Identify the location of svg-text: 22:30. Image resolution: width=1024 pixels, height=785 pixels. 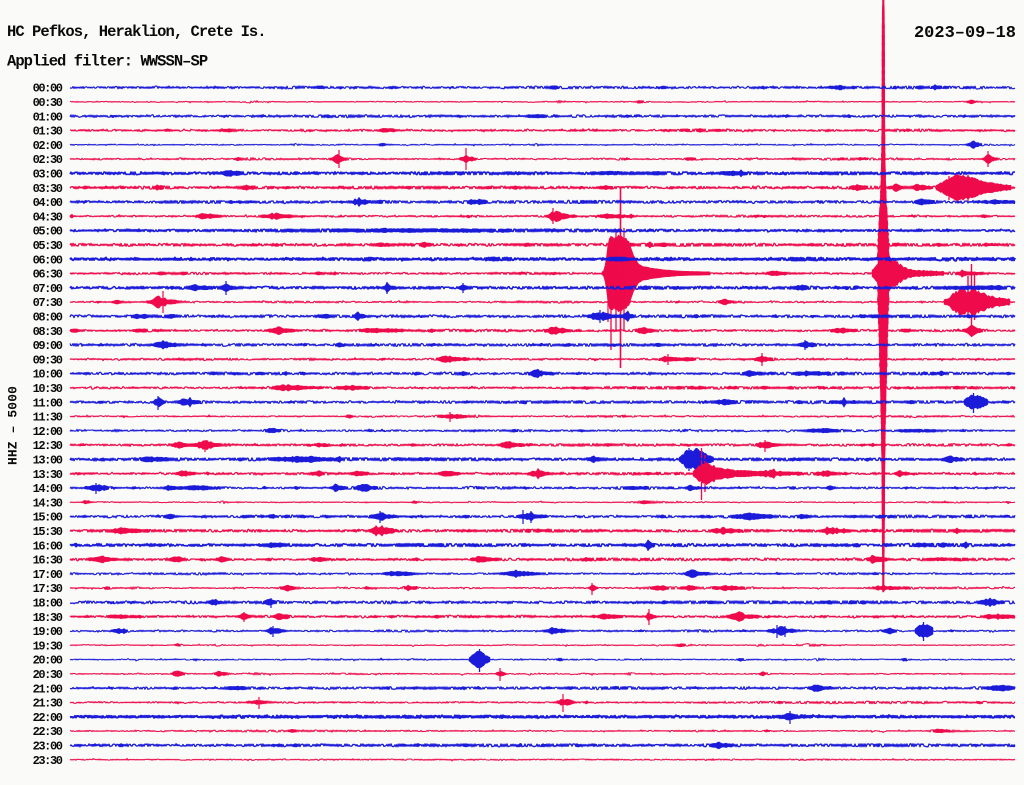
(48, 732).